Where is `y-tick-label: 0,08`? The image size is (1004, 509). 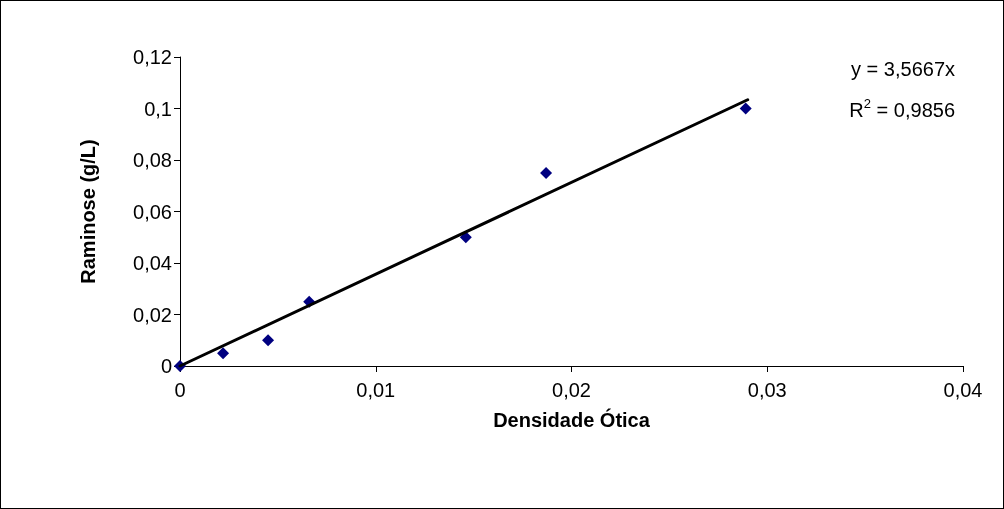
y-tick-label: 0,08 is located at coordinates (152, 160).